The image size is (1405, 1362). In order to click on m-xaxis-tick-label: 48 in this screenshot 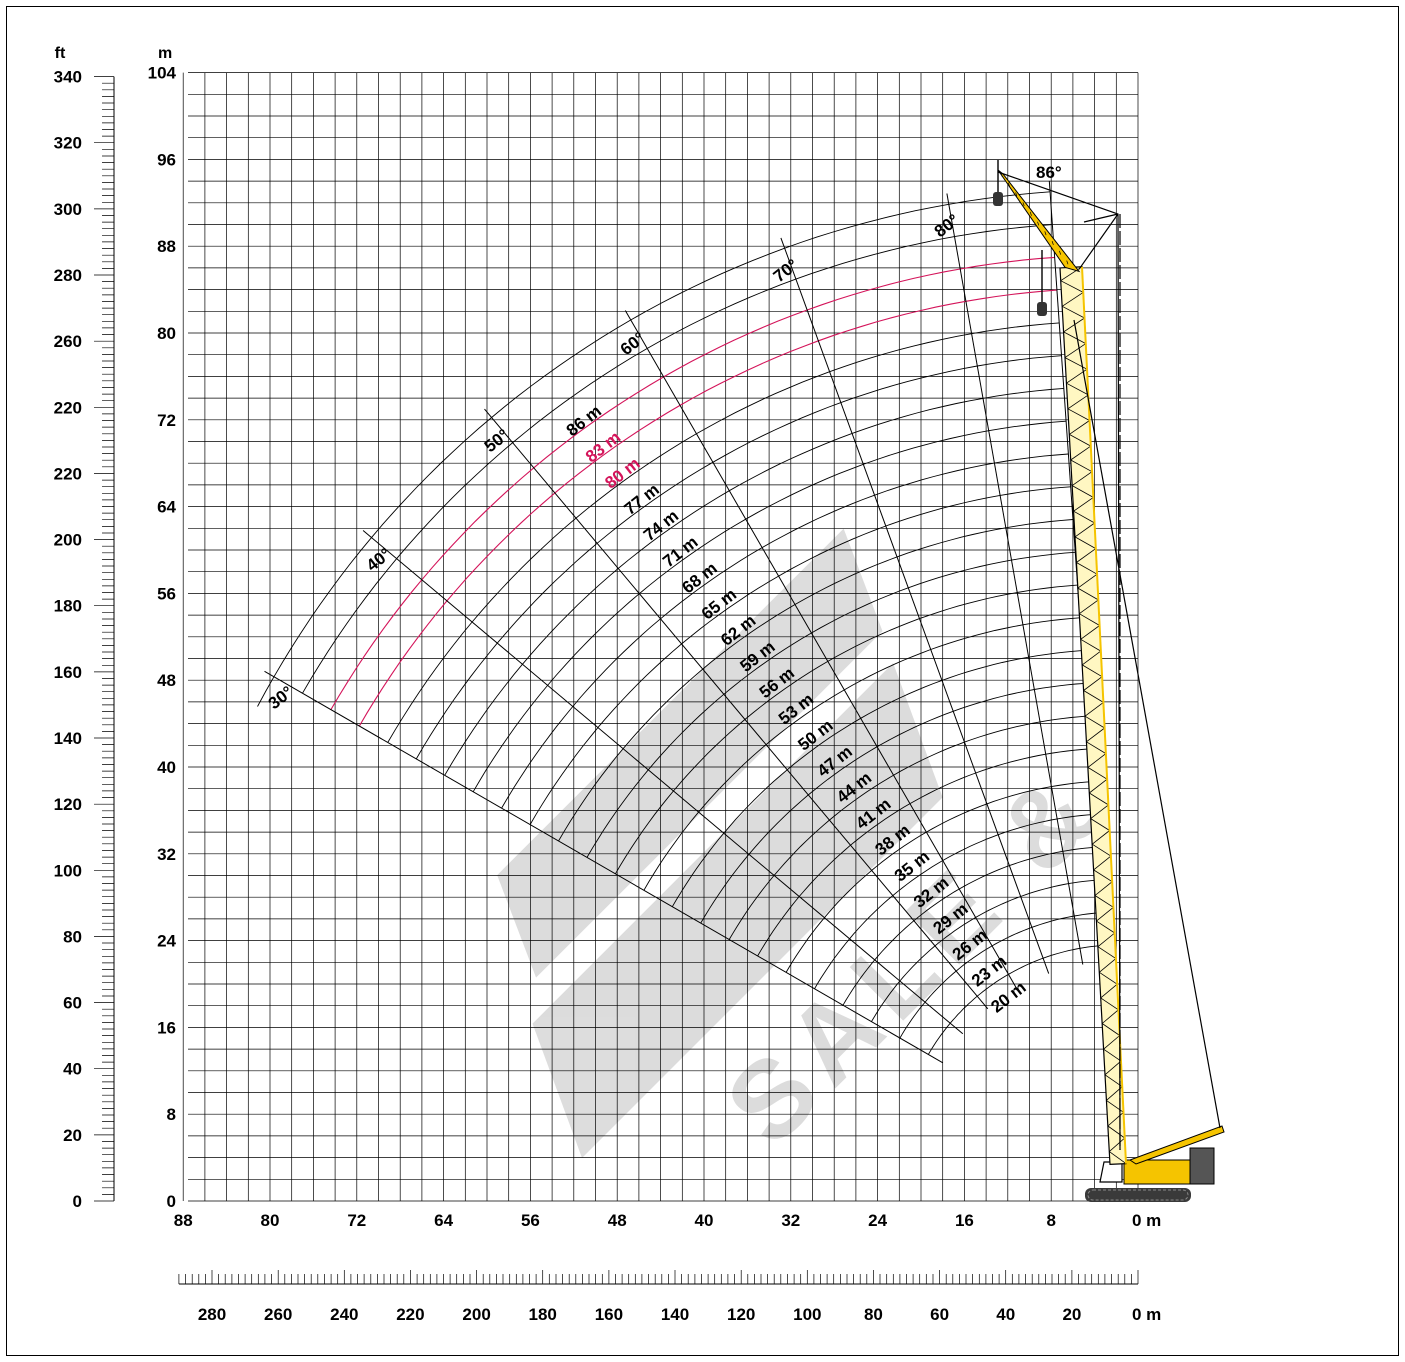, I will do `click(617, 1220)`.